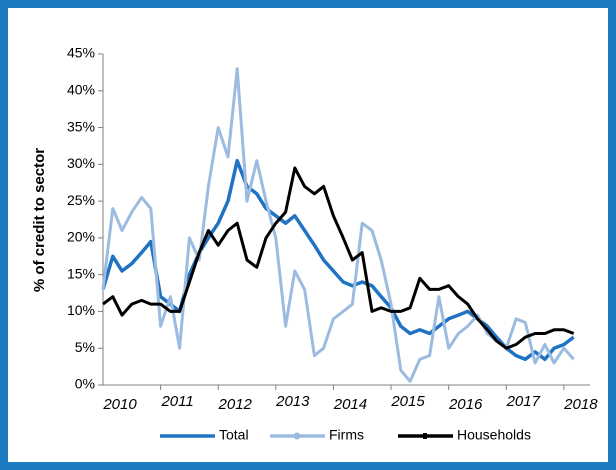  I want to click on legend-label: Total, so click(234, 435).